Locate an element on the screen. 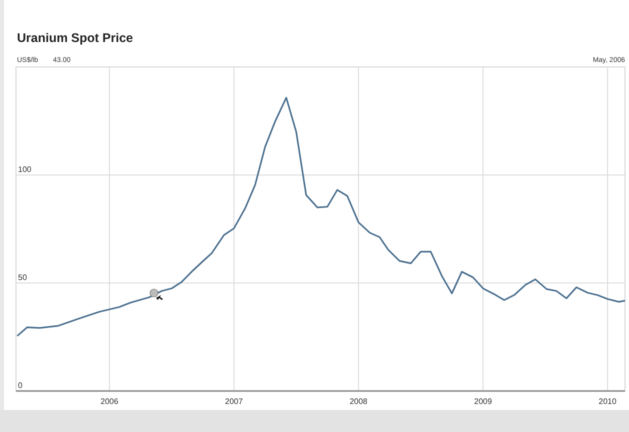 This screenshot has width=629, height=432. x-tick-label: 2006 is located at coordinates (109, 401).